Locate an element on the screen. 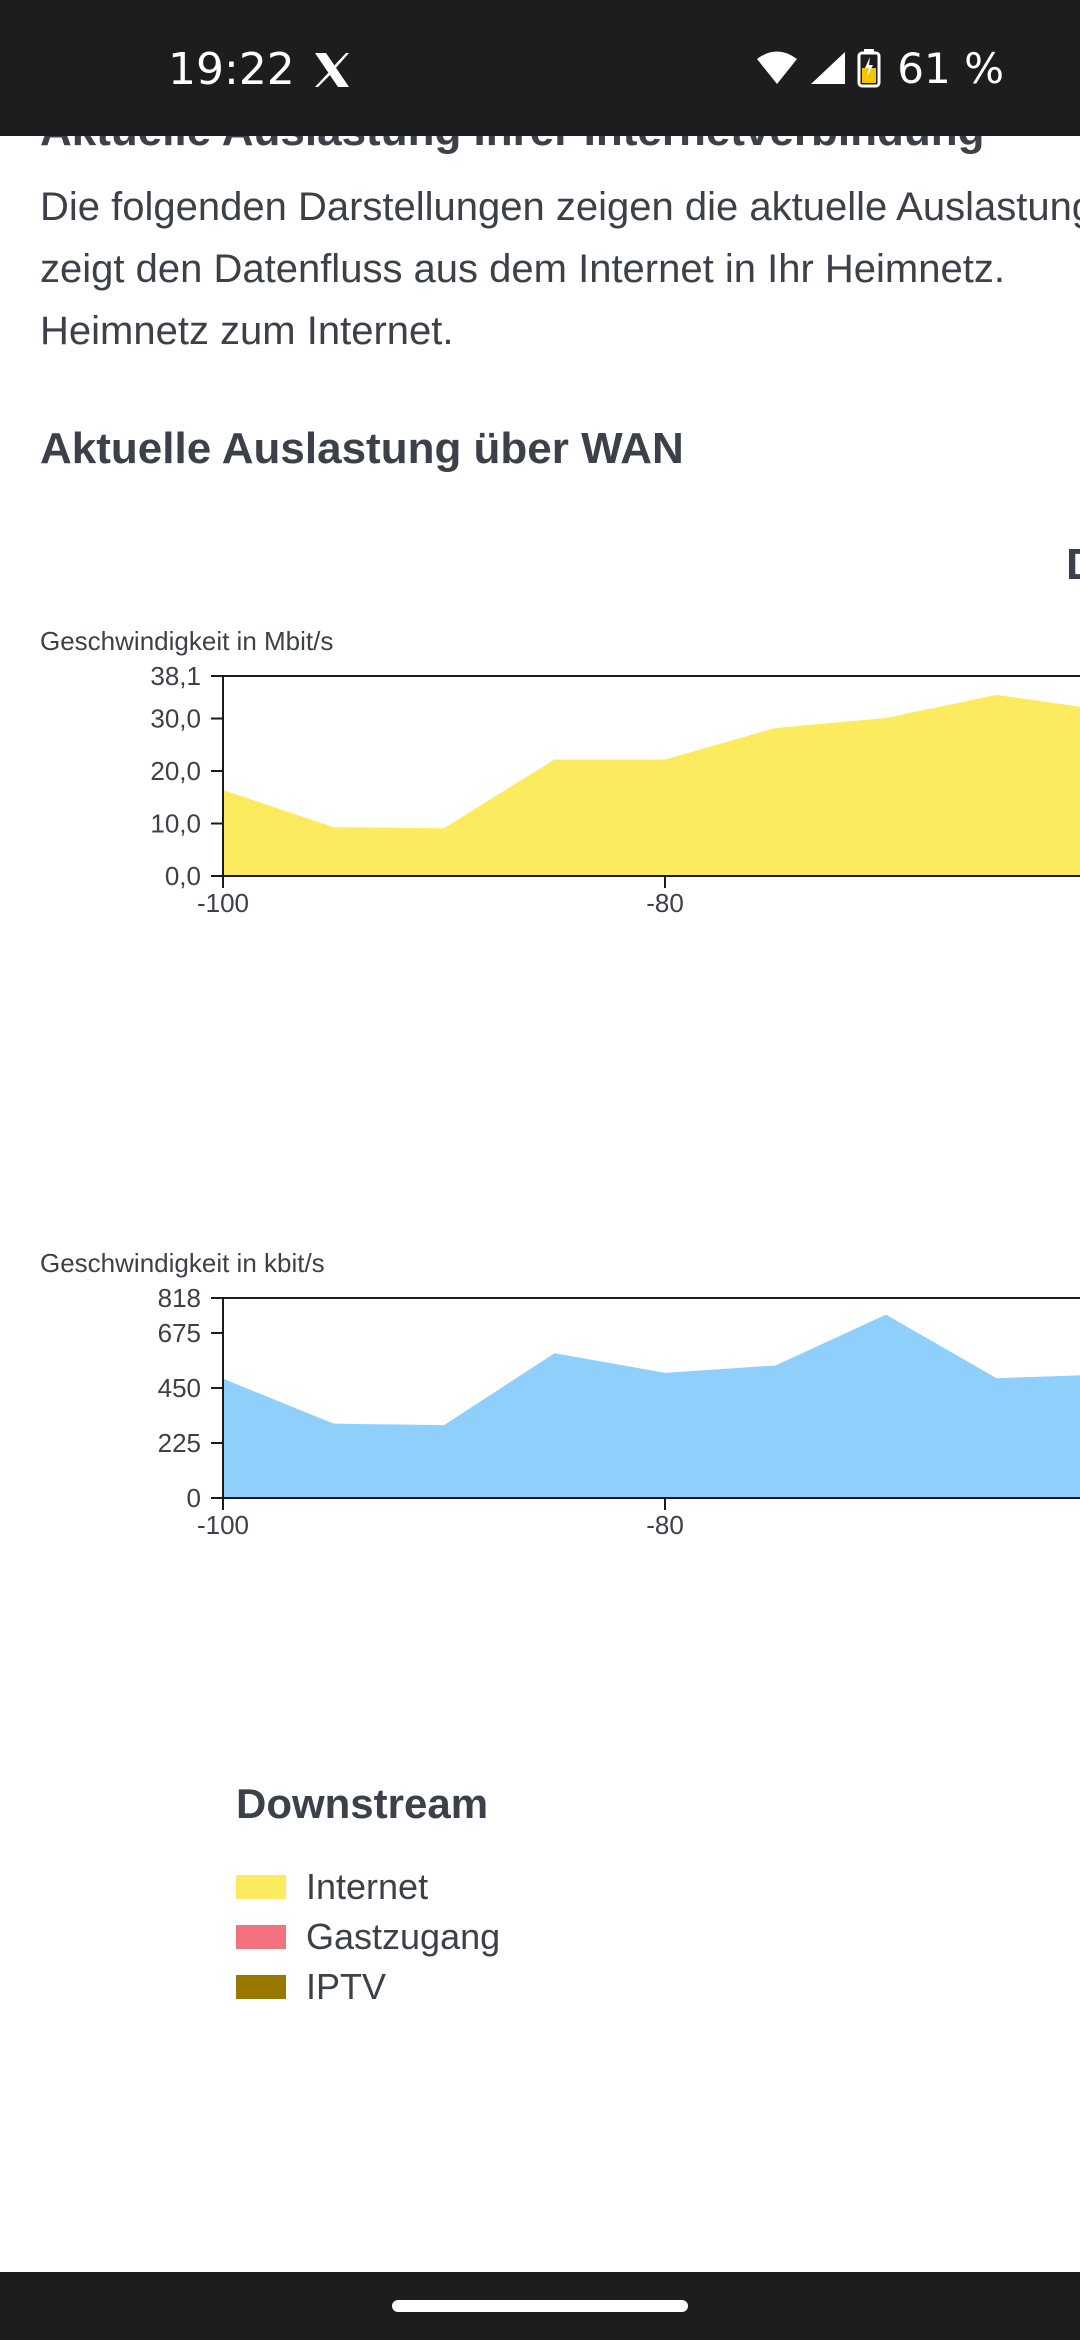 The height and width of the screenshot is (2340, 1080). home-gesture-handle is located at coordinates (540, 2306).